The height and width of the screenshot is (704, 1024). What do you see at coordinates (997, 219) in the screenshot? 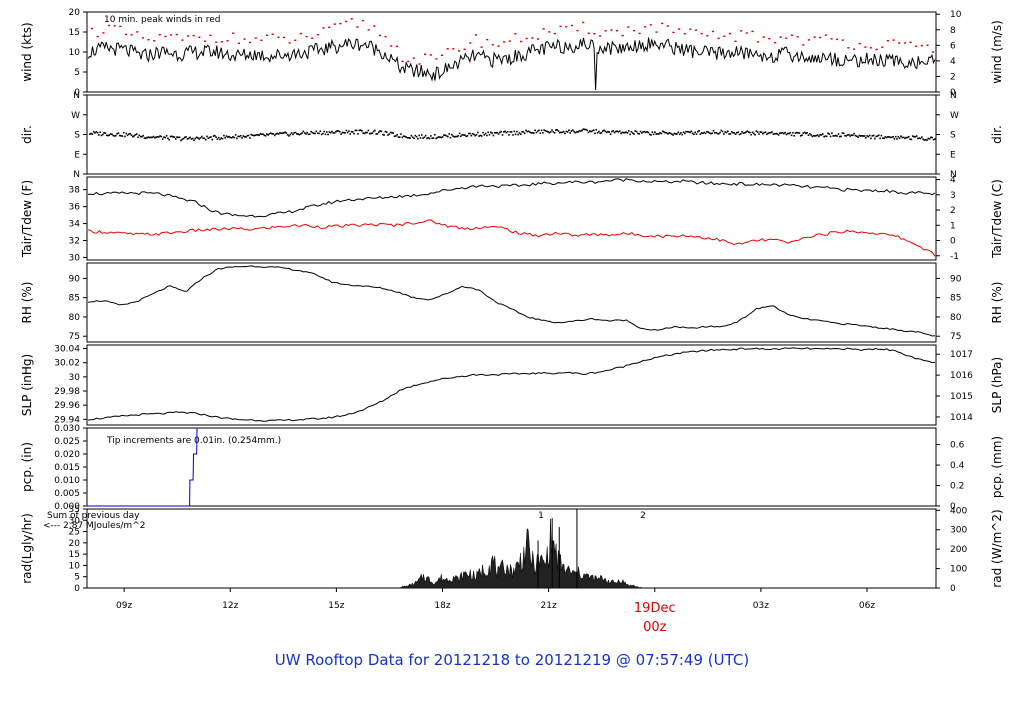
I see `temp-ylabel-right: Tair/Tdew (C)` at bounding box center [997, 219].